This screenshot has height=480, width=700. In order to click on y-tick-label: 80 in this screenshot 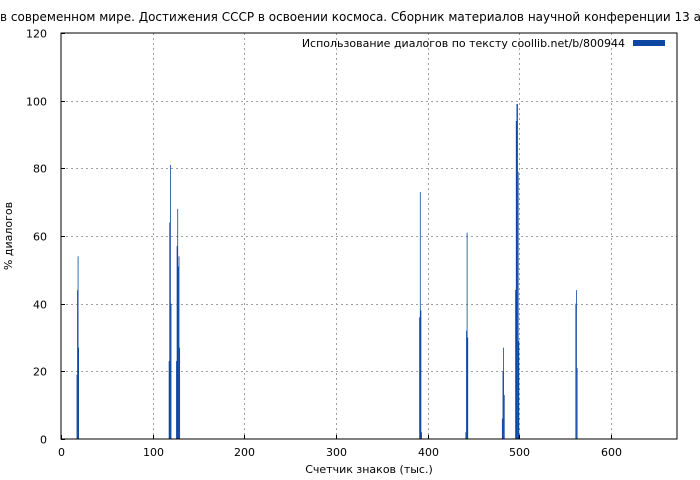, I will do `click(40, 169)`.